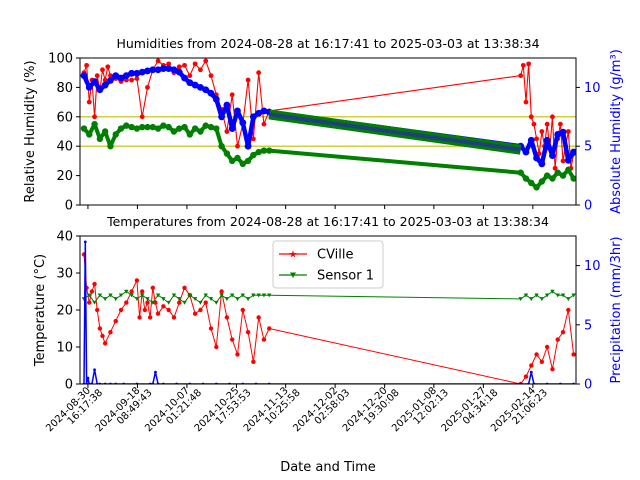 This screenshot has width=640, height=480. What do you see at coordinates (30, 131) in the screenshot?
I see `relative-humidity-axis-label: Relative Humidity (%)` at bounding box center [30, 131].